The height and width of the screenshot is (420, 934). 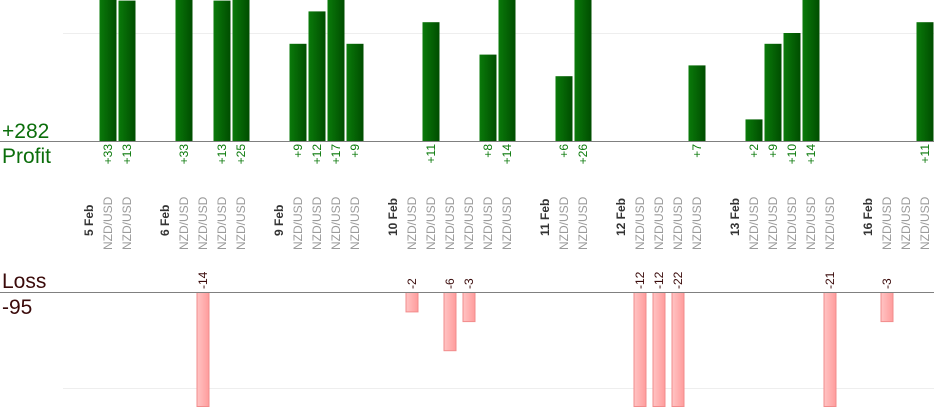 What do you see at coordinates (450, 283) in the screenshot?
I see `loss-value-label: -6` at bounding box center [450, 283].